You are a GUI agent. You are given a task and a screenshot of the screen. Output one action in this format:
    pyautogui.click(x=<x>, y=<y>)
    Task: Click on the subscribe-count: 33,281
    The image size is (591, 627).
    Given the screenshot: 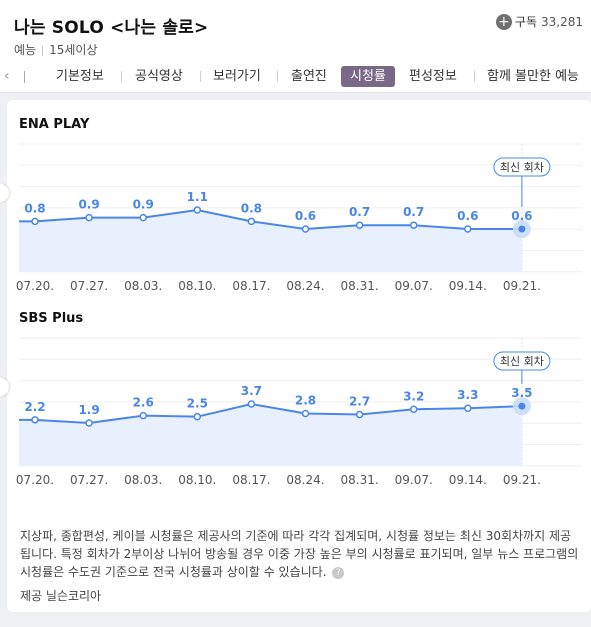 What is the action you would take?
    pyautogui.click(x=562, y=21)
    